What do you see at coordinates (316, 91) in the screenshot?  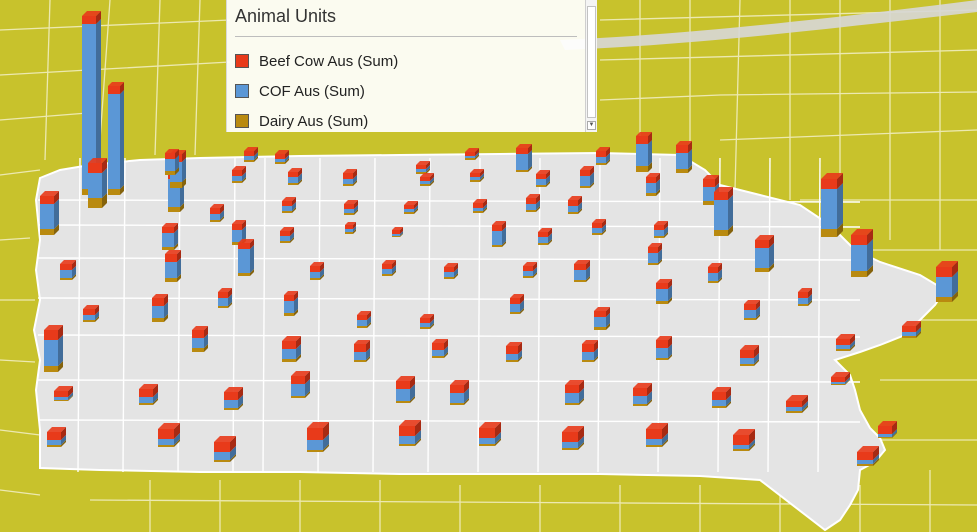 I see `legend-item-cof: COF Aus (Sum)` at bounding box center [316, 91].